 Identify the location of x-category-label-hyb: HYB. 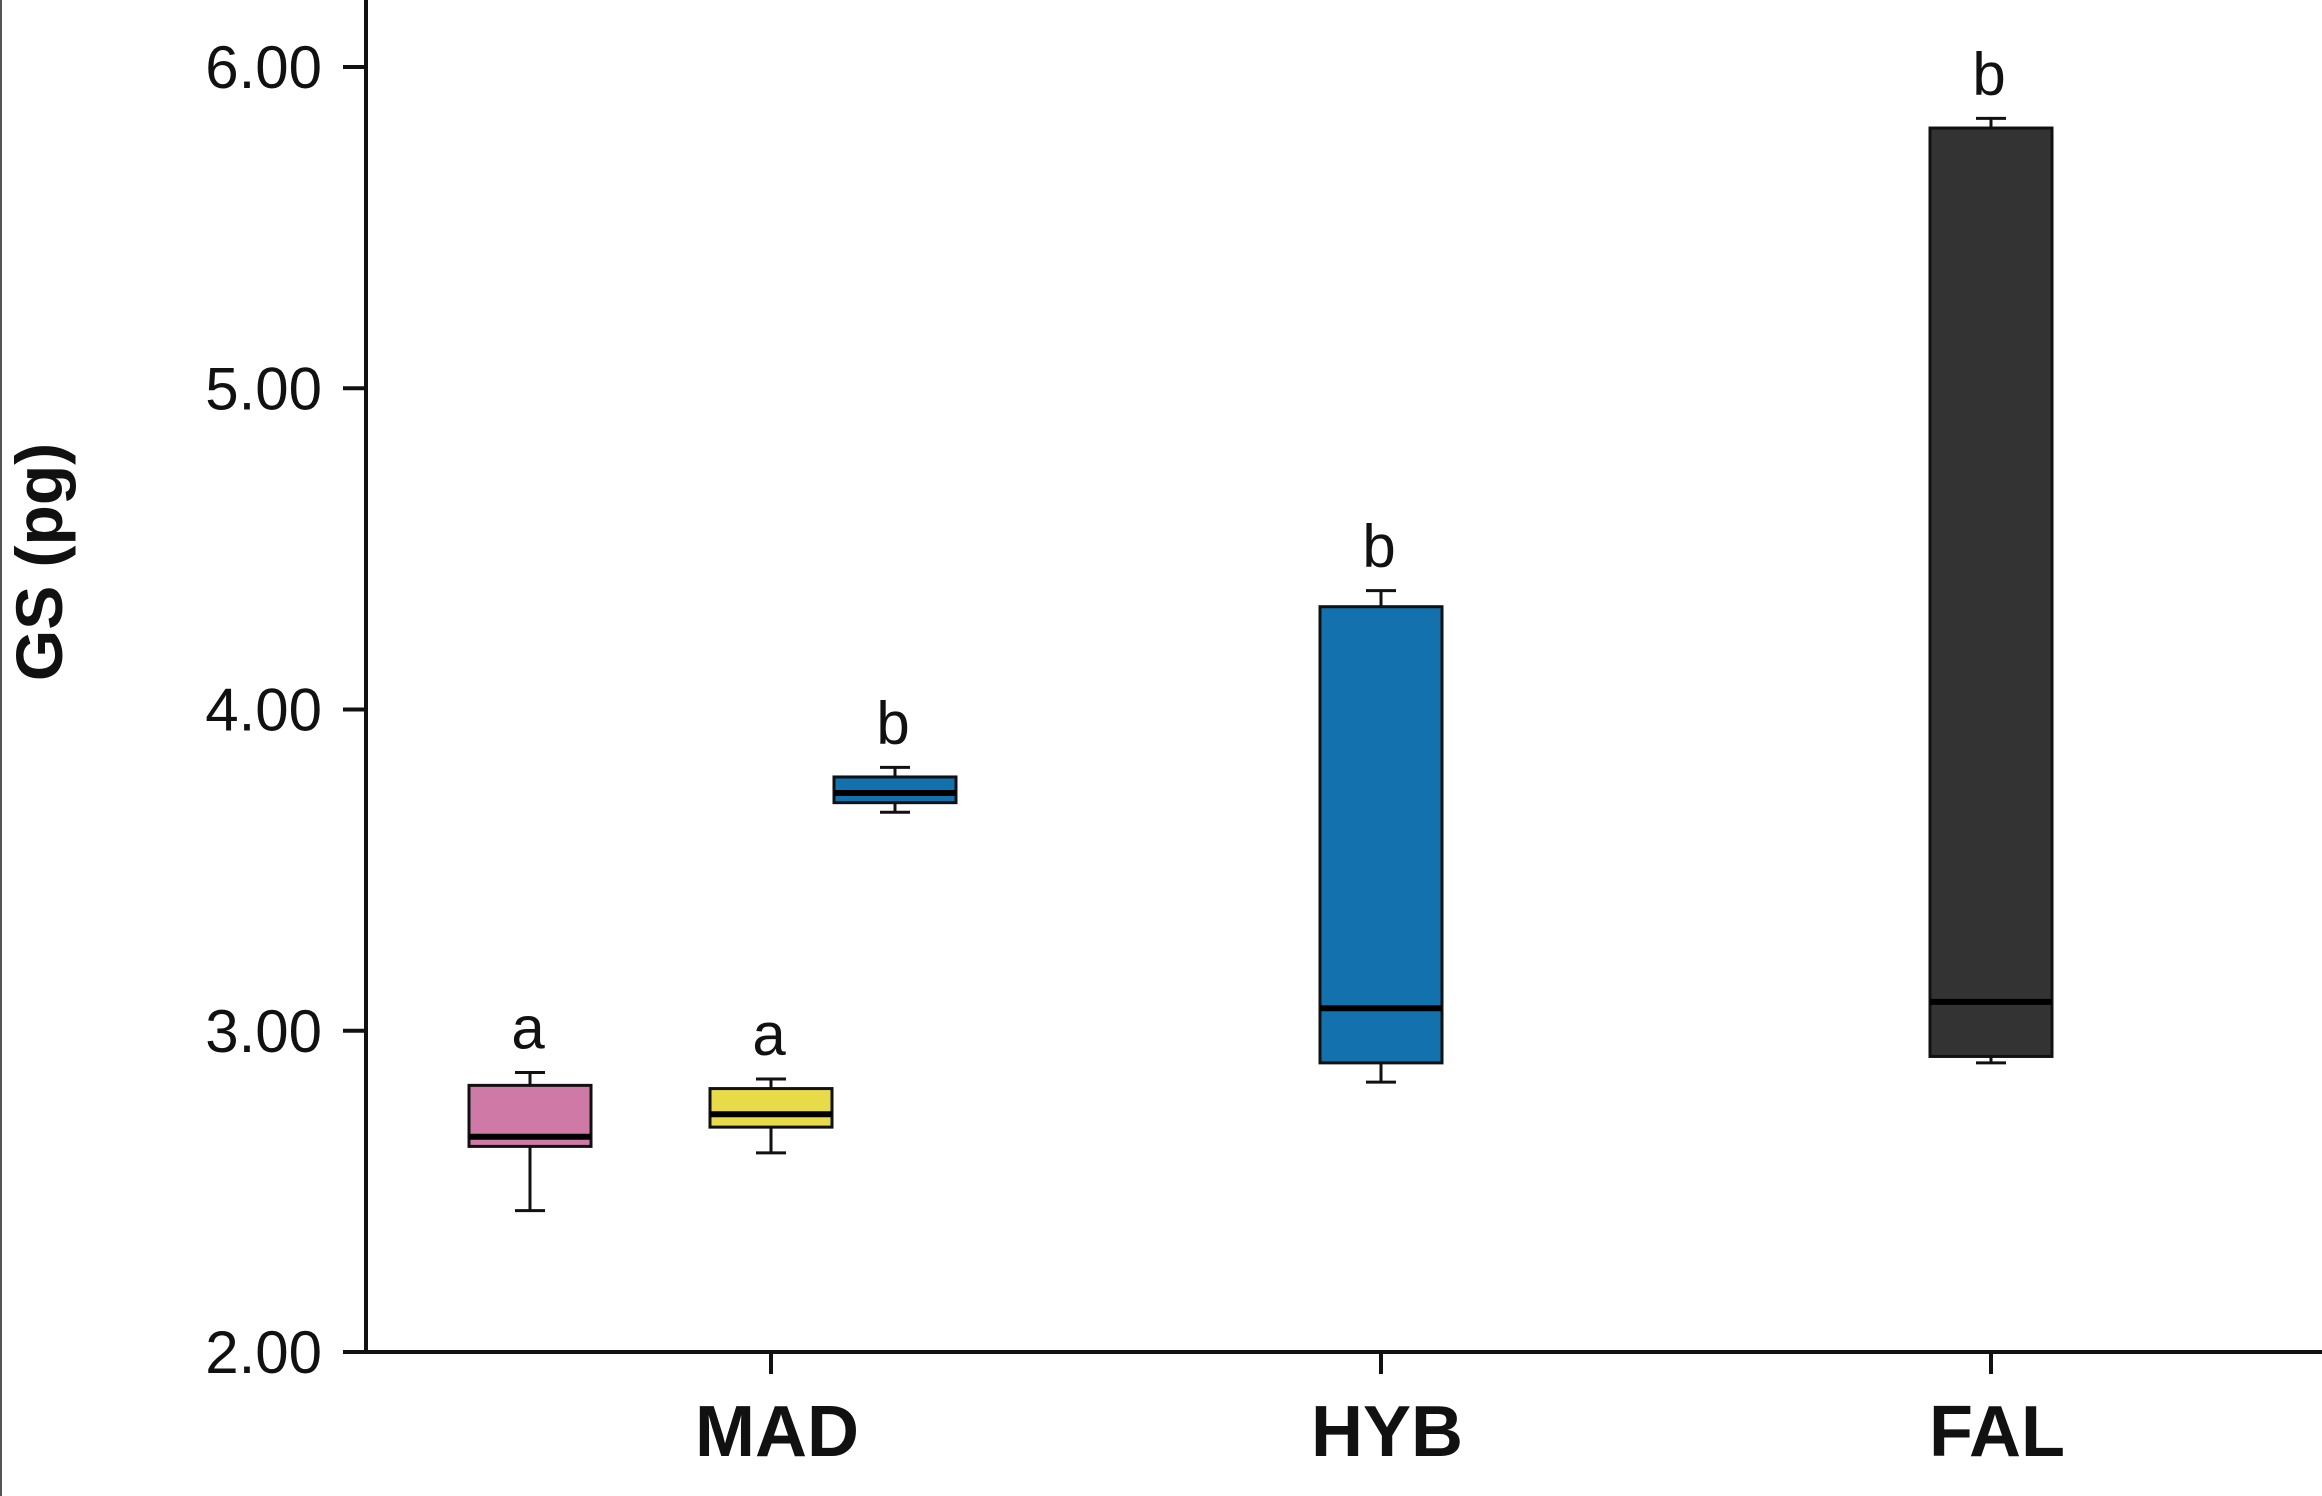
(1387, 1432).